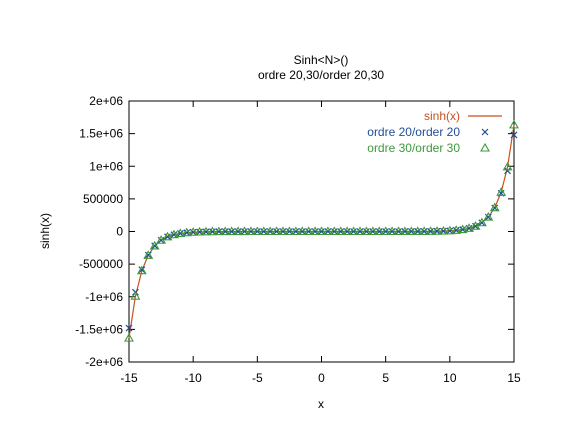  Describe the element at coordinates (413, 132) in the screenshot. I see `legend-label: ordre 20/order 20` at that location.